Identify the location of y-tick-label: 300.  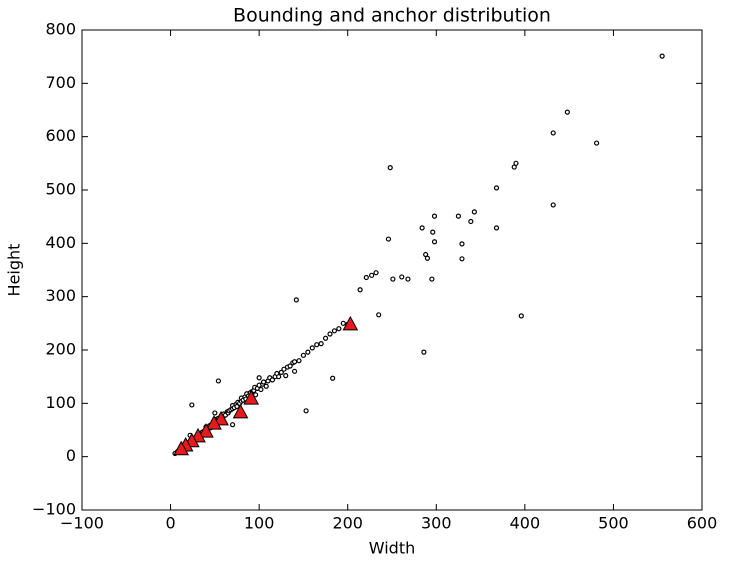
(60, 295).